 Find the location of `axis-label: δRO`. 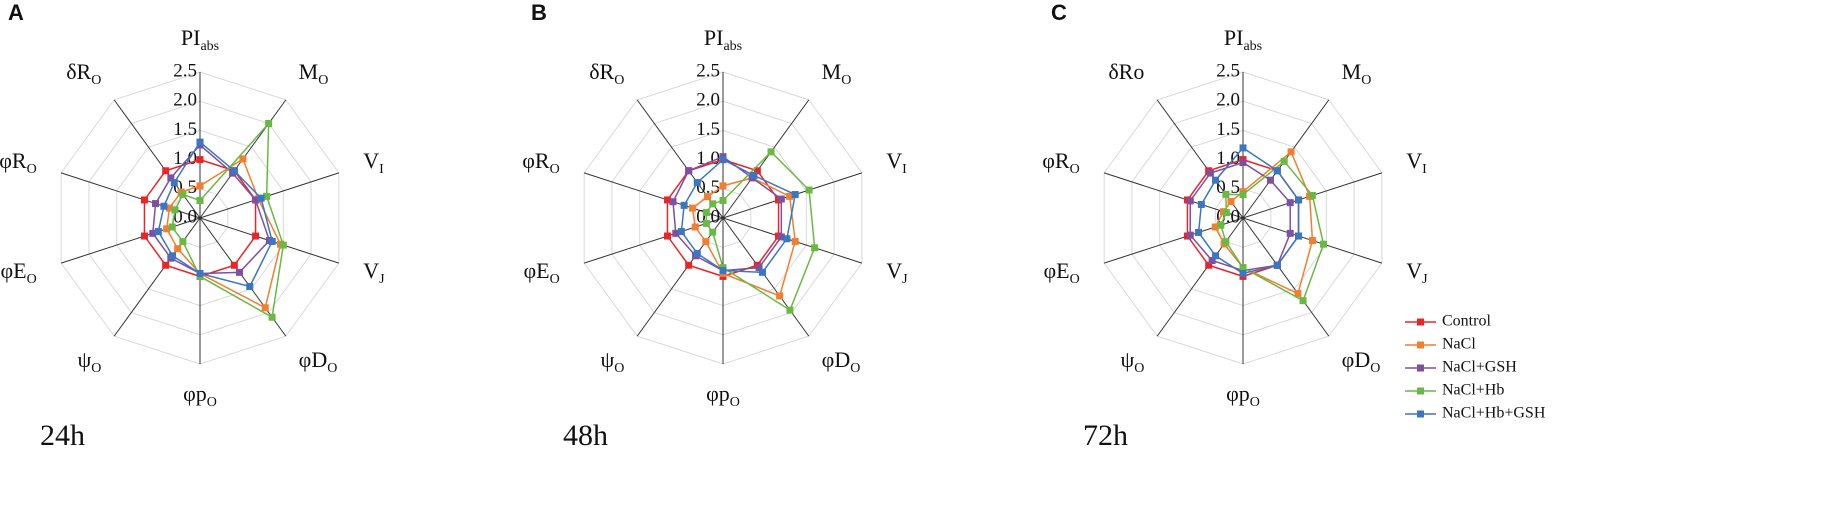

axis-label: δRO is located at coordinates (83, 73).